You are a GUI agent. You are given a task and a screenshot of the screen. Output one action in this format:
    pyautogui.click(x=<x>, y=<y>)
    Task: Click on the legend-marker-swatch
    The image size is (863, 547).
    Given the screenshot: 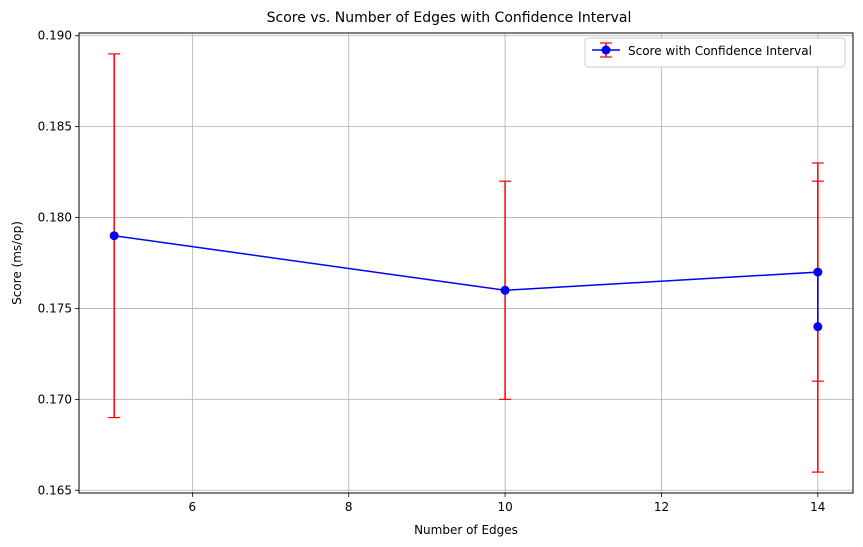 What is the action you would take?
    pyautogui.click(x=606, y=50)
    